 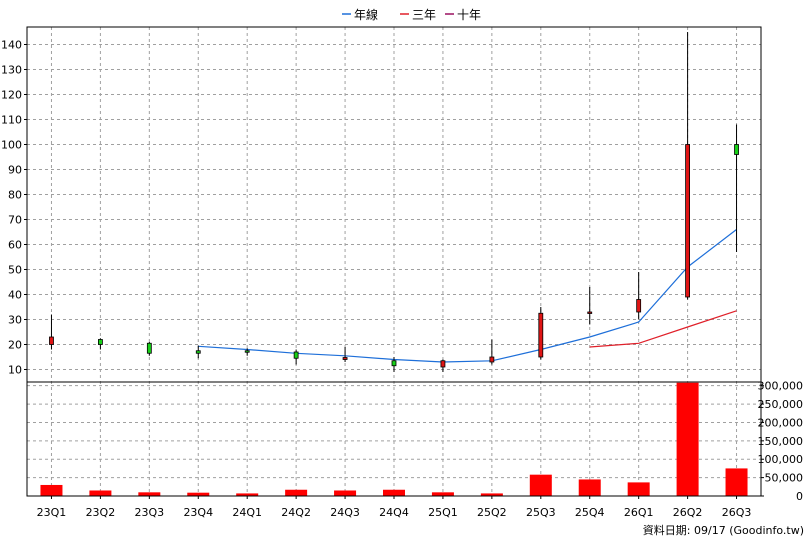 I want to click on price-tick-label: 50, so click(x=15, y=270).